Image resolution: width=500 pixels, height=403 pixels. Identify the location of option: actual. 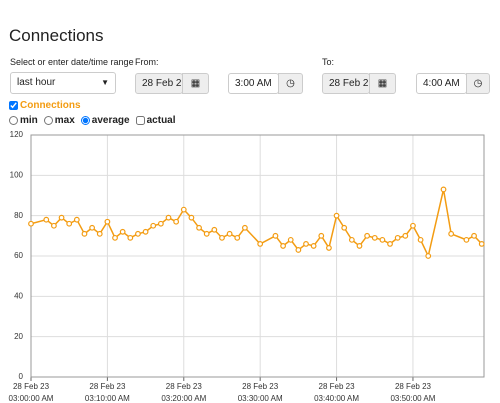
(155, 120).